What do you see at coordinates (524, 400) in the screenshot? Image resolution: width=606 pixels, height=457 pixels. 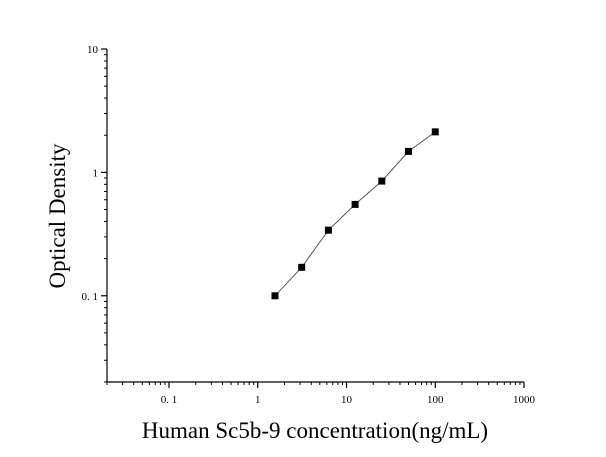 I see `x-tick-label: 1000` at bounding box center [524, 400].